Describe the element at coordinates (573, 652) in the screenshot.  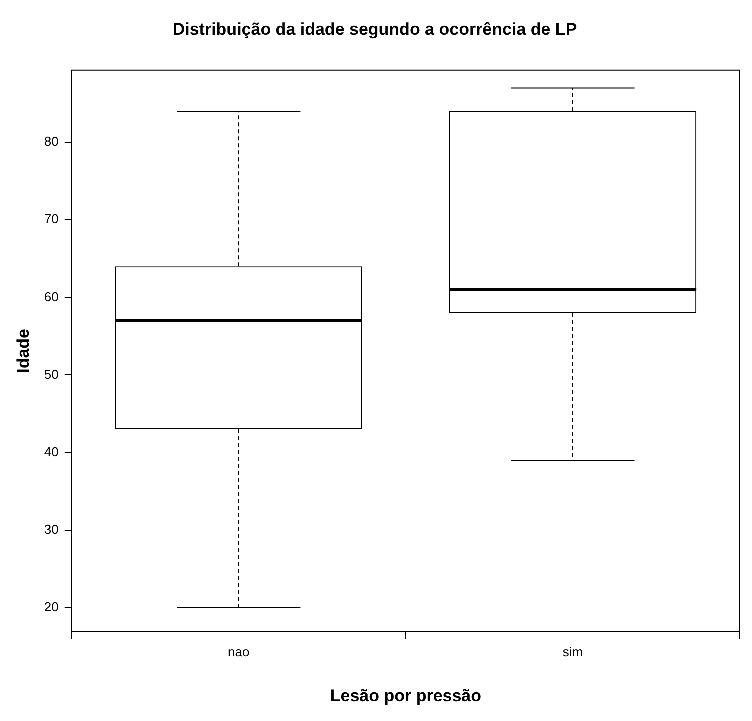
I see `x-tick-label: sim` at that location.